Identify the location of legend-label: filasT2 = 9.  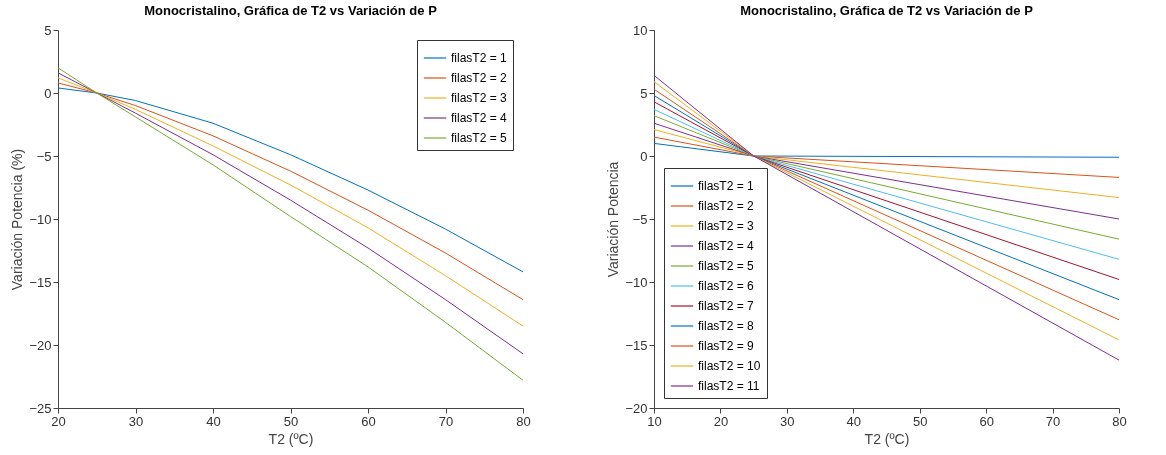
(726, 346).